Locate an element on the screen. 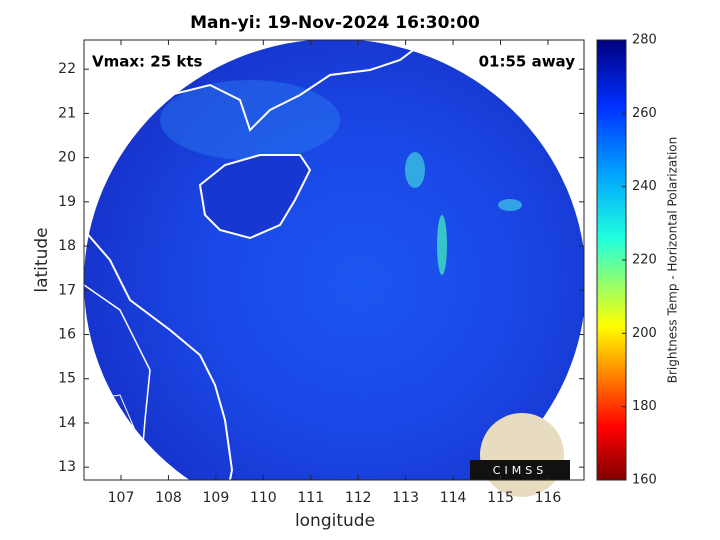  logo-circle is located at coordinates (522, 455).